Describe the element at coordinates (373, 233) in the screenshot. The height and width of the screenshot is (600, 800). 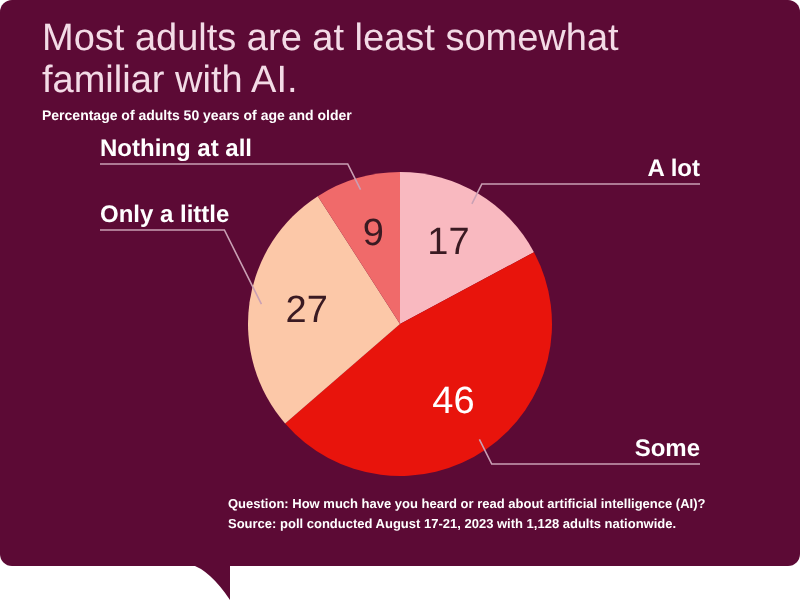
I see `data-label: 9` at that location.